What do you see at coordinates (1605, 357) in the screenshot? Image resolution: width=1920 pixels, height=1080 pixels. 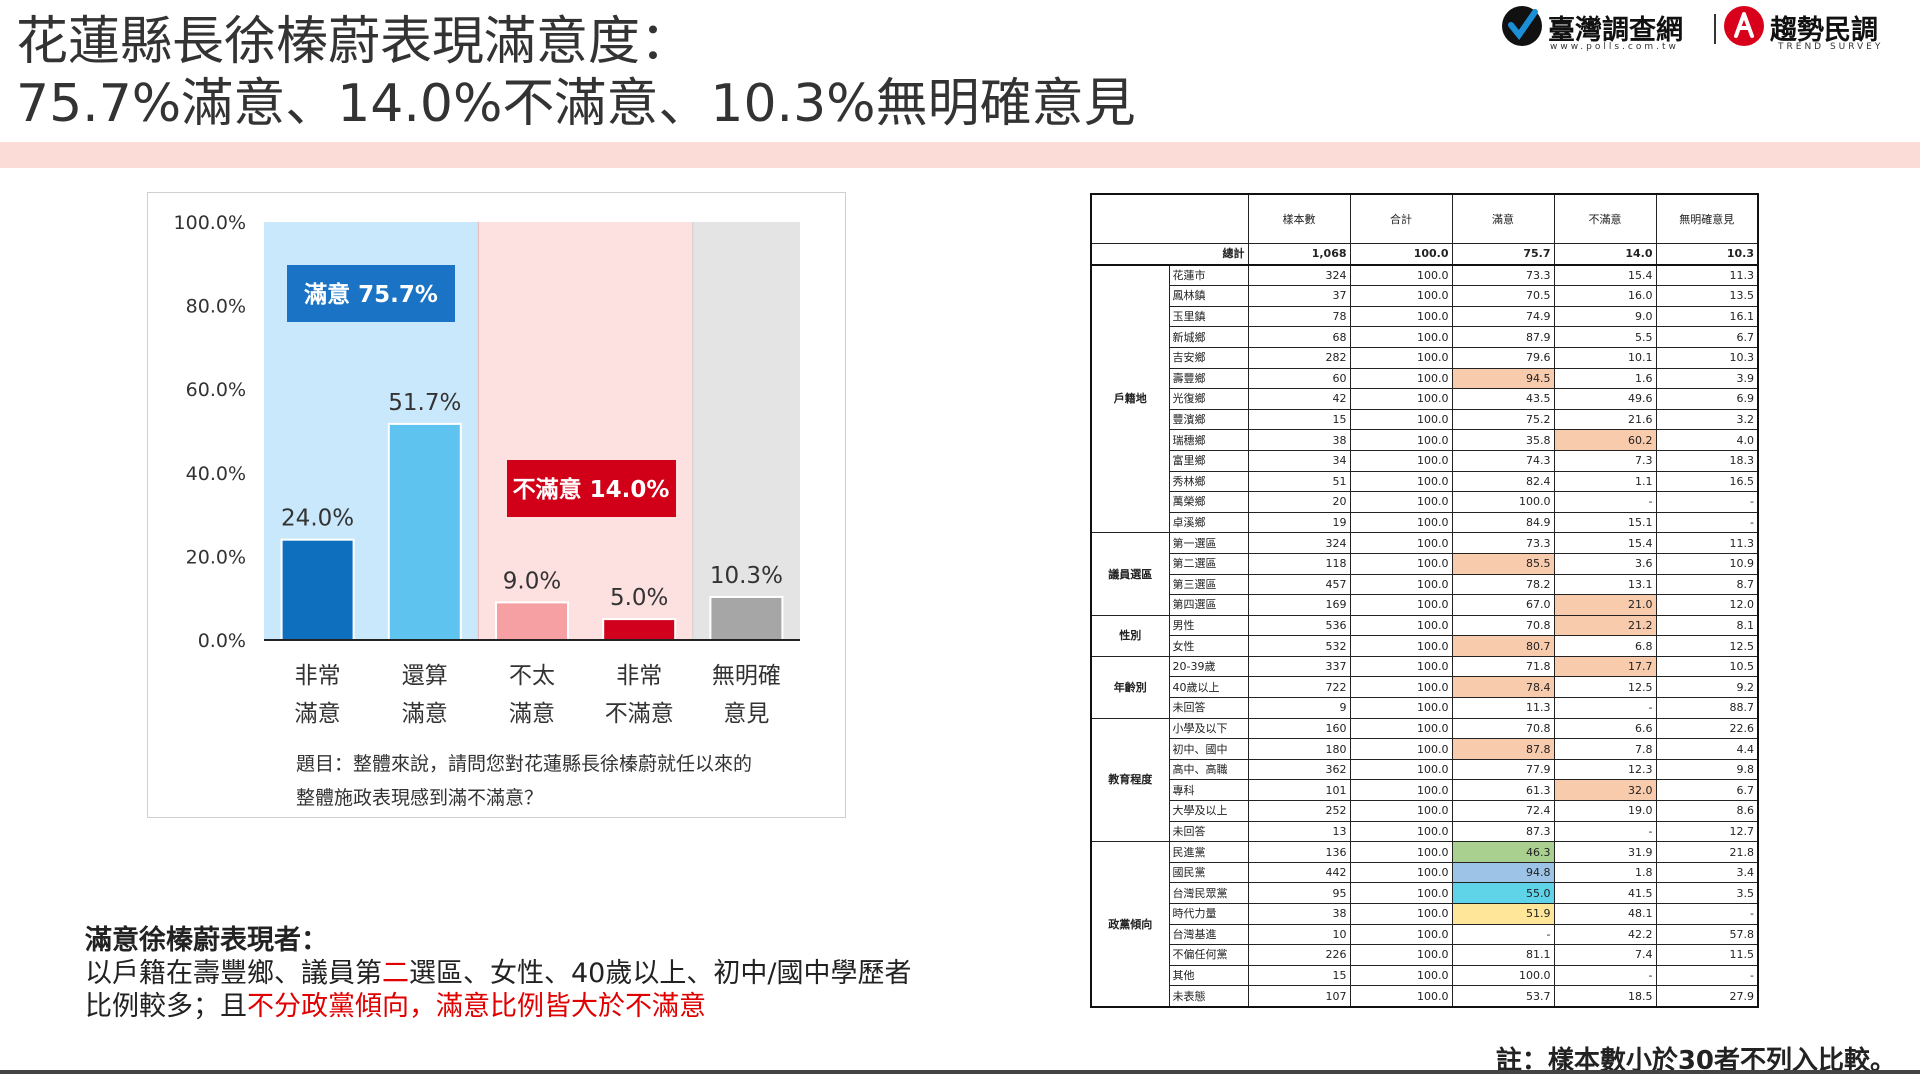 I see `table-cell: 10.1` at bounding box center [1605, 357].